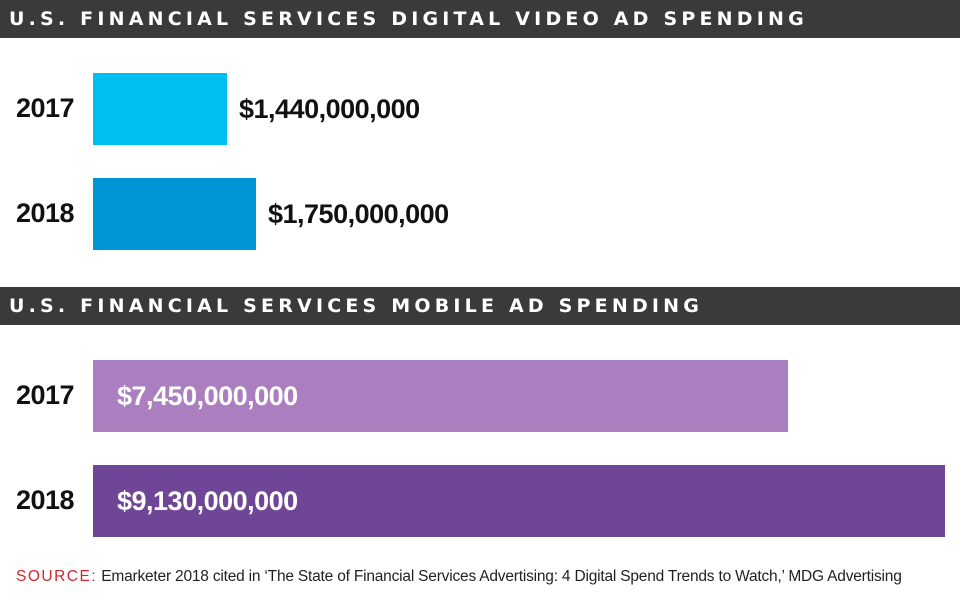  Describe the element at coordinates (329, 109) in the screenshot. I see `value-label-2017: $1,440,000,000` at that location.